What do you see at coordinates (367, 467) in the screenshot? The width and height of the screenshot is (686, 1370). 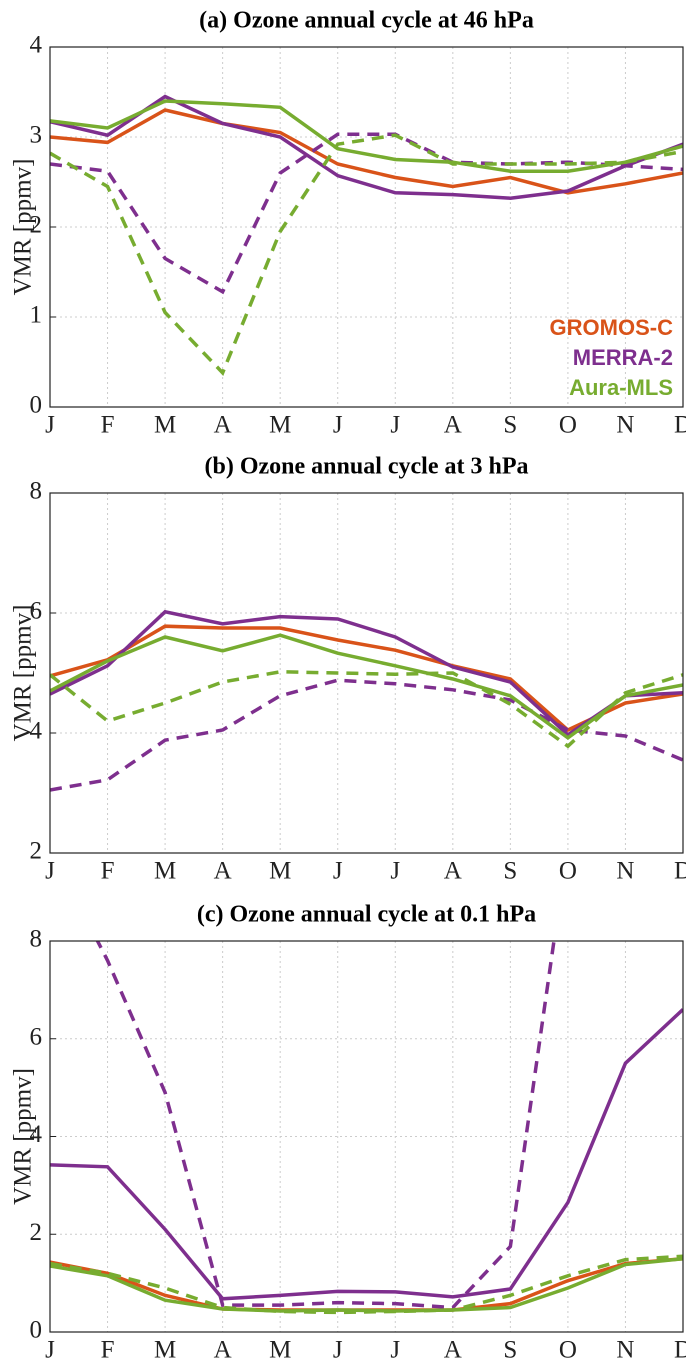 I see `chart-title: (b) Ozone annual cycle at 3 hPa` at bounding box center [367, 467].